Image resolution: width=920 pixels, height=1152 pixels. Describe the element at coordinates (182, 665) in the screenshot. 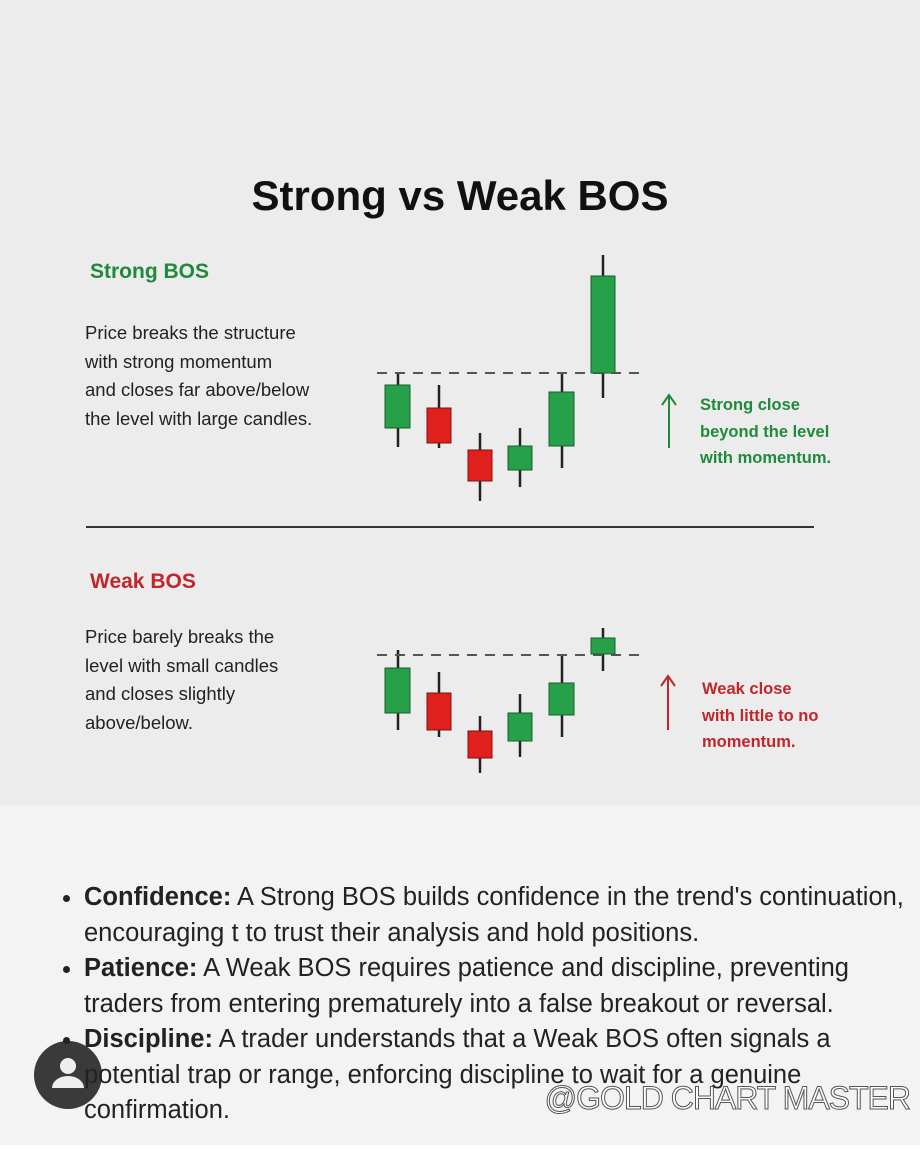

I see `text-line: level with small candles` at that location.